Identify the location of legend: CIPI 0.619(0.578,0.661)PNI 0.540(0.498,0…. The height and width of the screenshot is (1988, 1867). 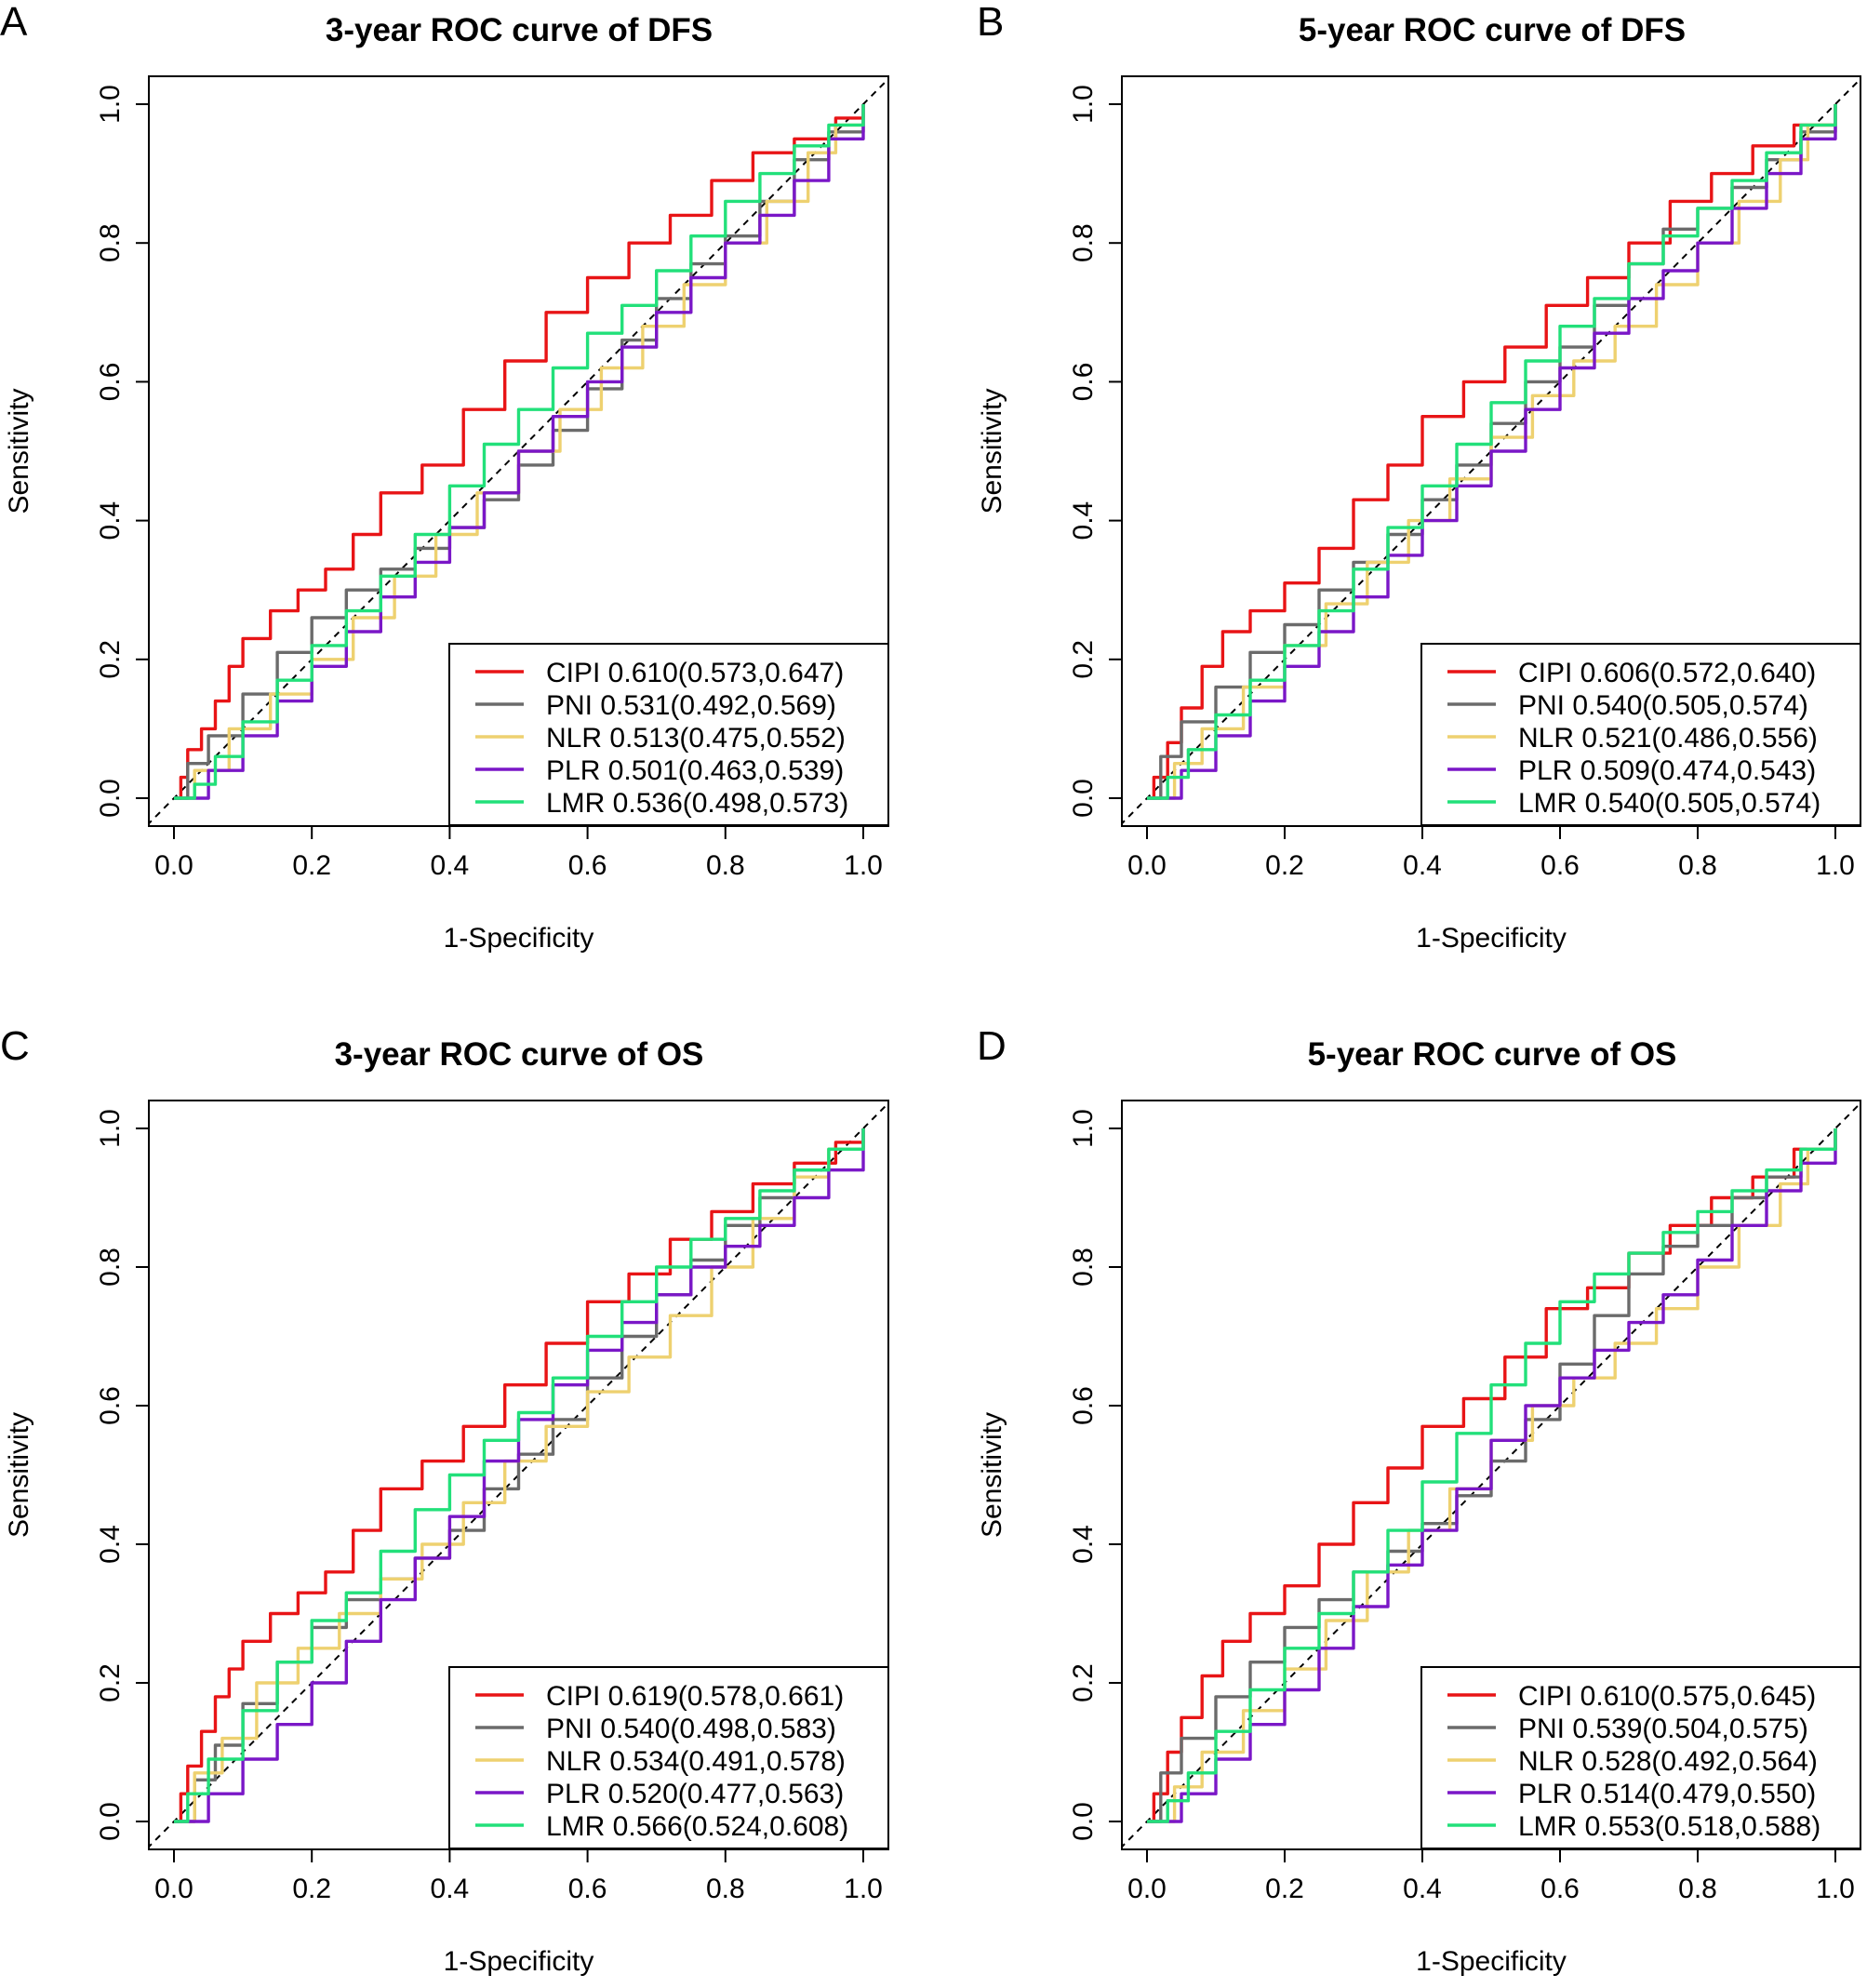
(668, 1757).